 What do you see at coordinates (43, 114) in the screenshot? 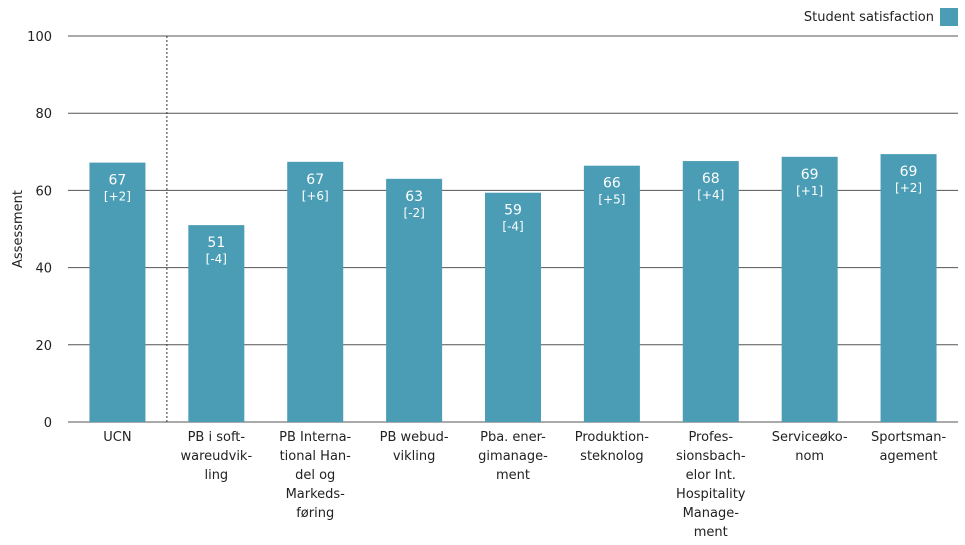
I see `y-tick-label: 80` at bounding box center [43, 114].